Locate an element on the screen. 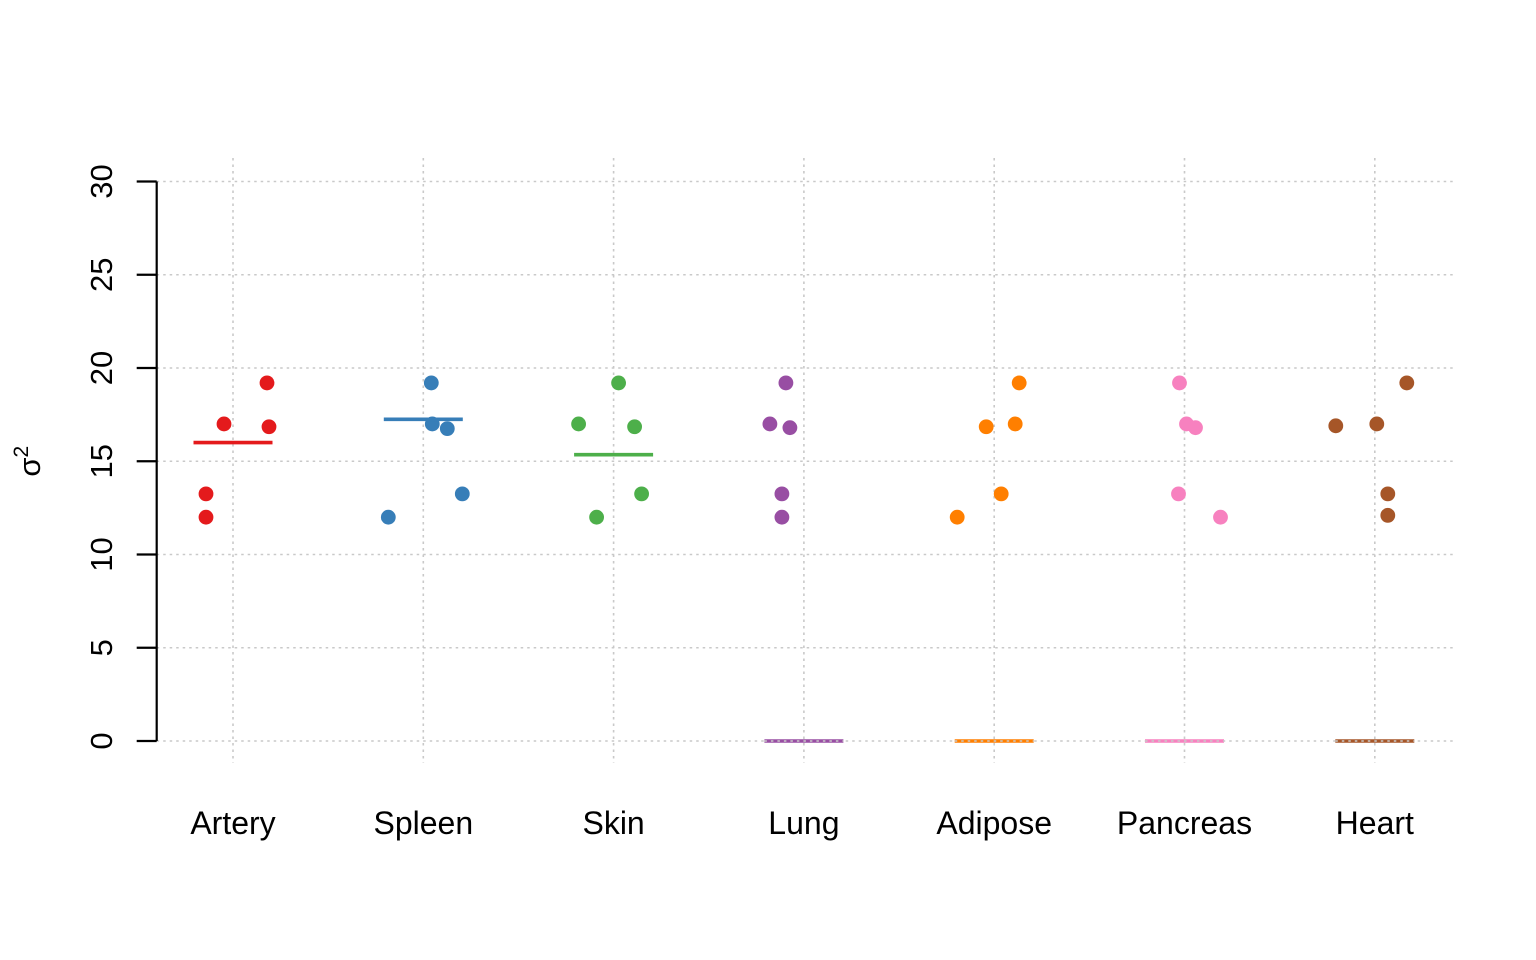 The width and height of the screenshot is (1536, 960). x-category-label-spleen: Spleen is located at coordinates (423, 823).